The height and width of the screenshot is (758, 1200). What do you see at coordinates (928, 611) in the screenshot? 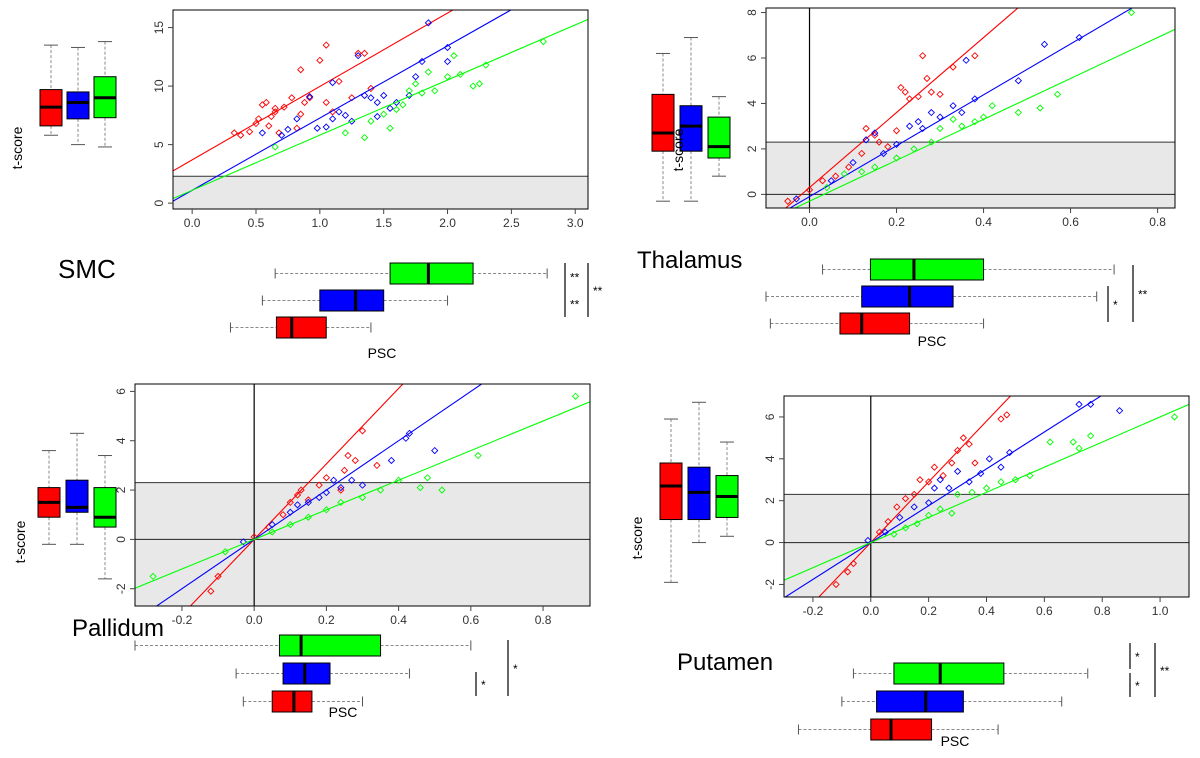
I see `x-tick-label: 0.2` at bounding box center [928, 611].